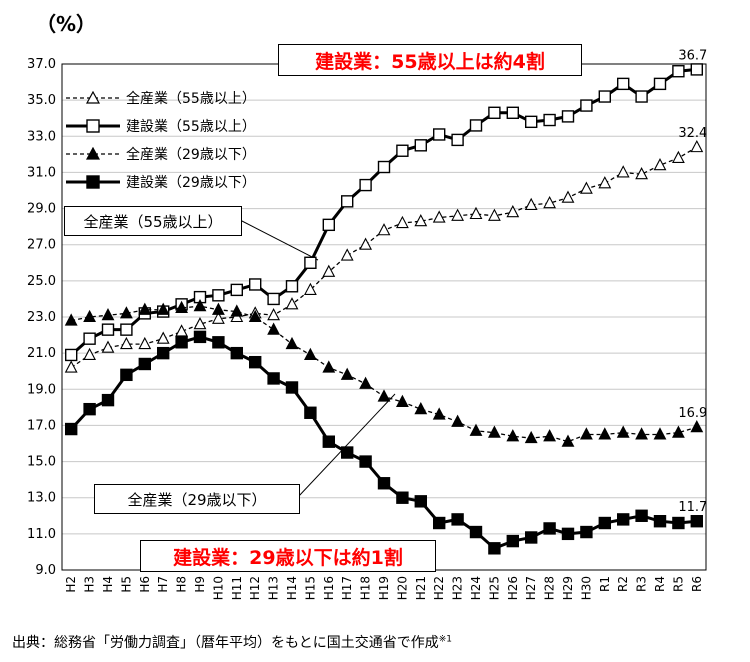  What do you see at coordinates (237, 588) in the screenshot?
I see `x-tick-label: H11` at bounding box center [237, 588].